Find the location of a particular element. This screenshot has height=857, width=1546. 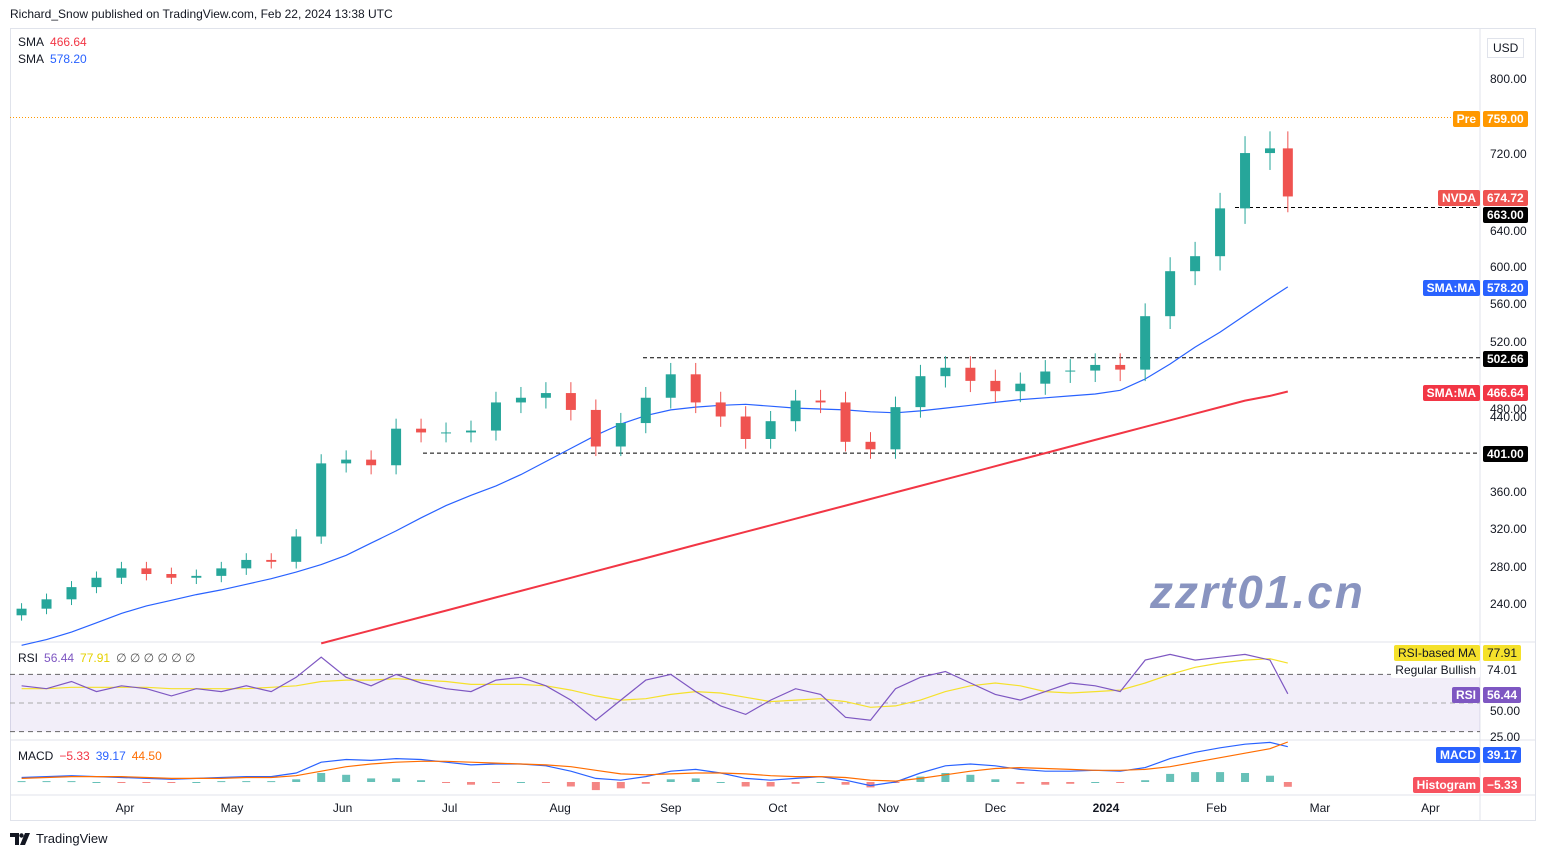

sma-value: 578.20 is located at coordinates (68, 59).